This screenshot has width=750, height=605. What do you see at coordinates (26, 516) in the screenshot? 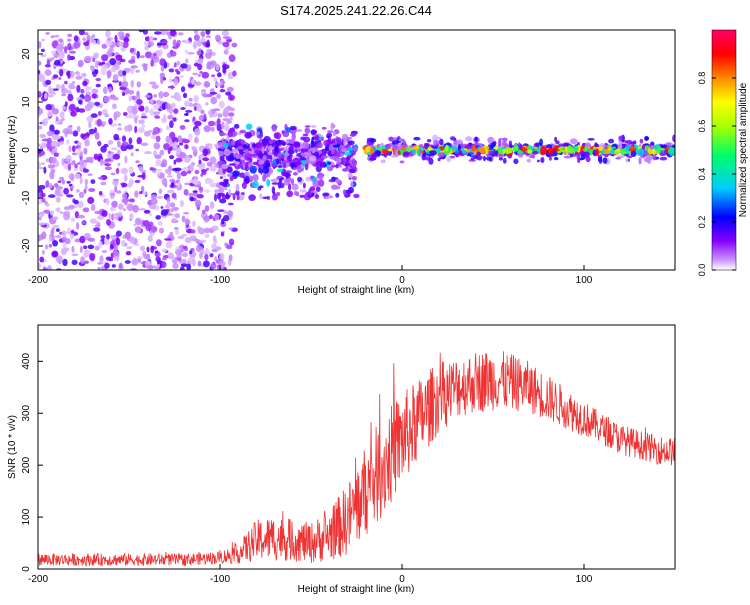
I see `y-tick-label: 100` at bounding box center [26, 516].